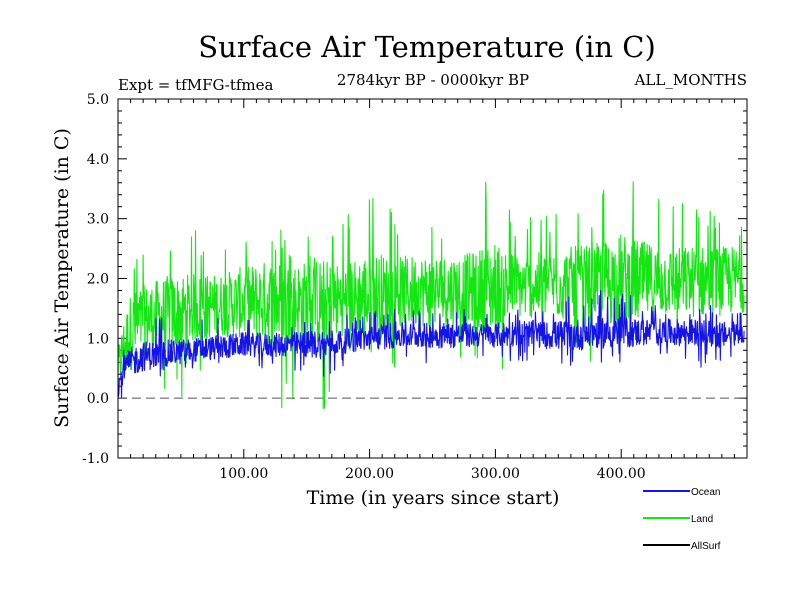 Image resolution: width=800 pixels, height=600 pixels. What do you see at coordinates (431, 344) in the screenshot?
I see `series-ocean-line` at bounding box center [431, 344].